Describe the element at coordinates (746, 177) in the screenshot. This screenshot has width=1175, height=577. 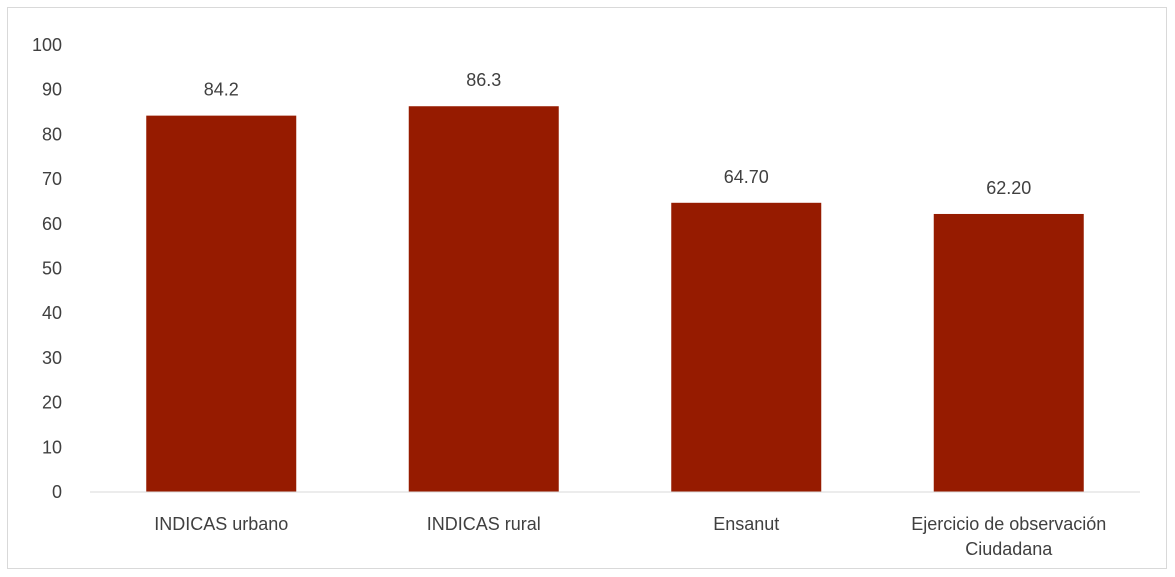
I see `bar-value-label: 64.70` at that location.